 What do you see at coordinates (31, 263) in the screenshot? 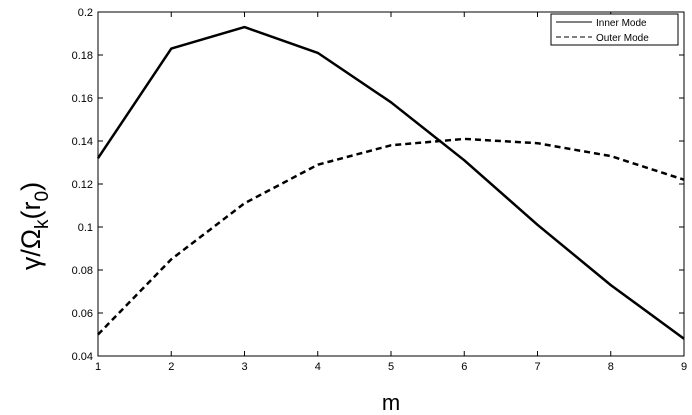
I see `y-label-gamma: γ` at bounding box center [31, 263].